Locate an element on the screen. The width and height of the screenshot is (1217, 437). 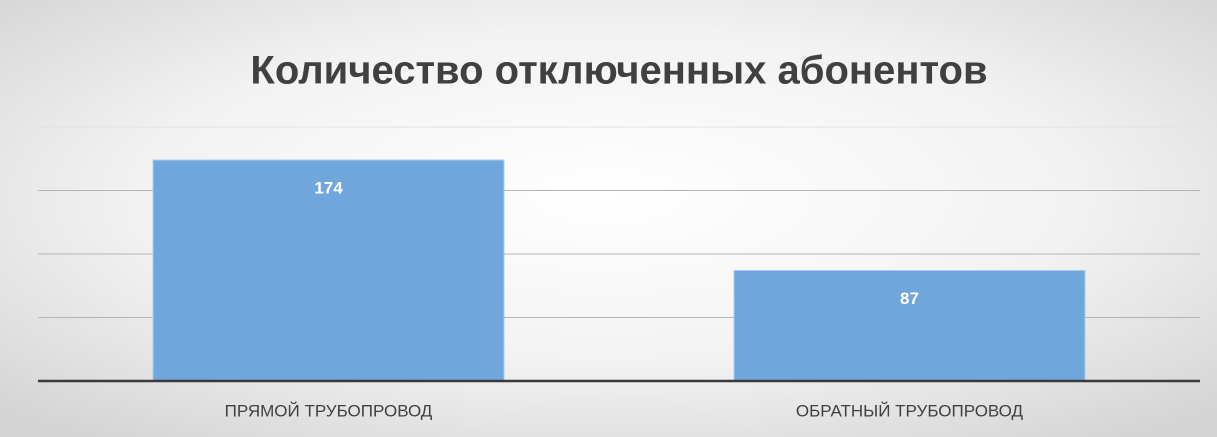
data-label: 87 is located at coordinates (909, 298).